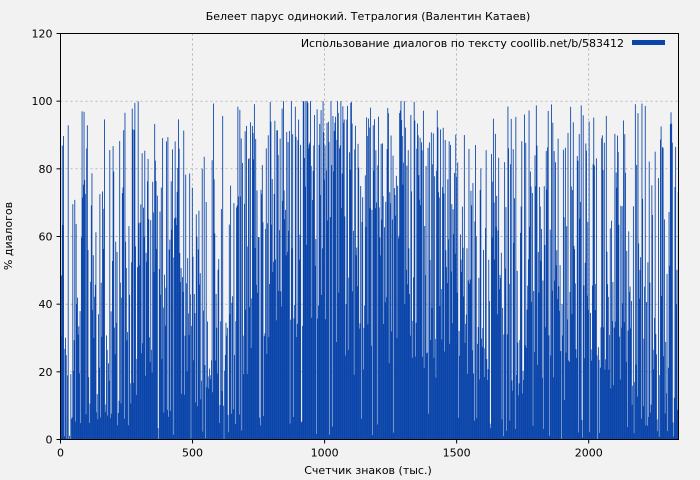  I want to click on y-tick-label: 120, so click(42, 34).